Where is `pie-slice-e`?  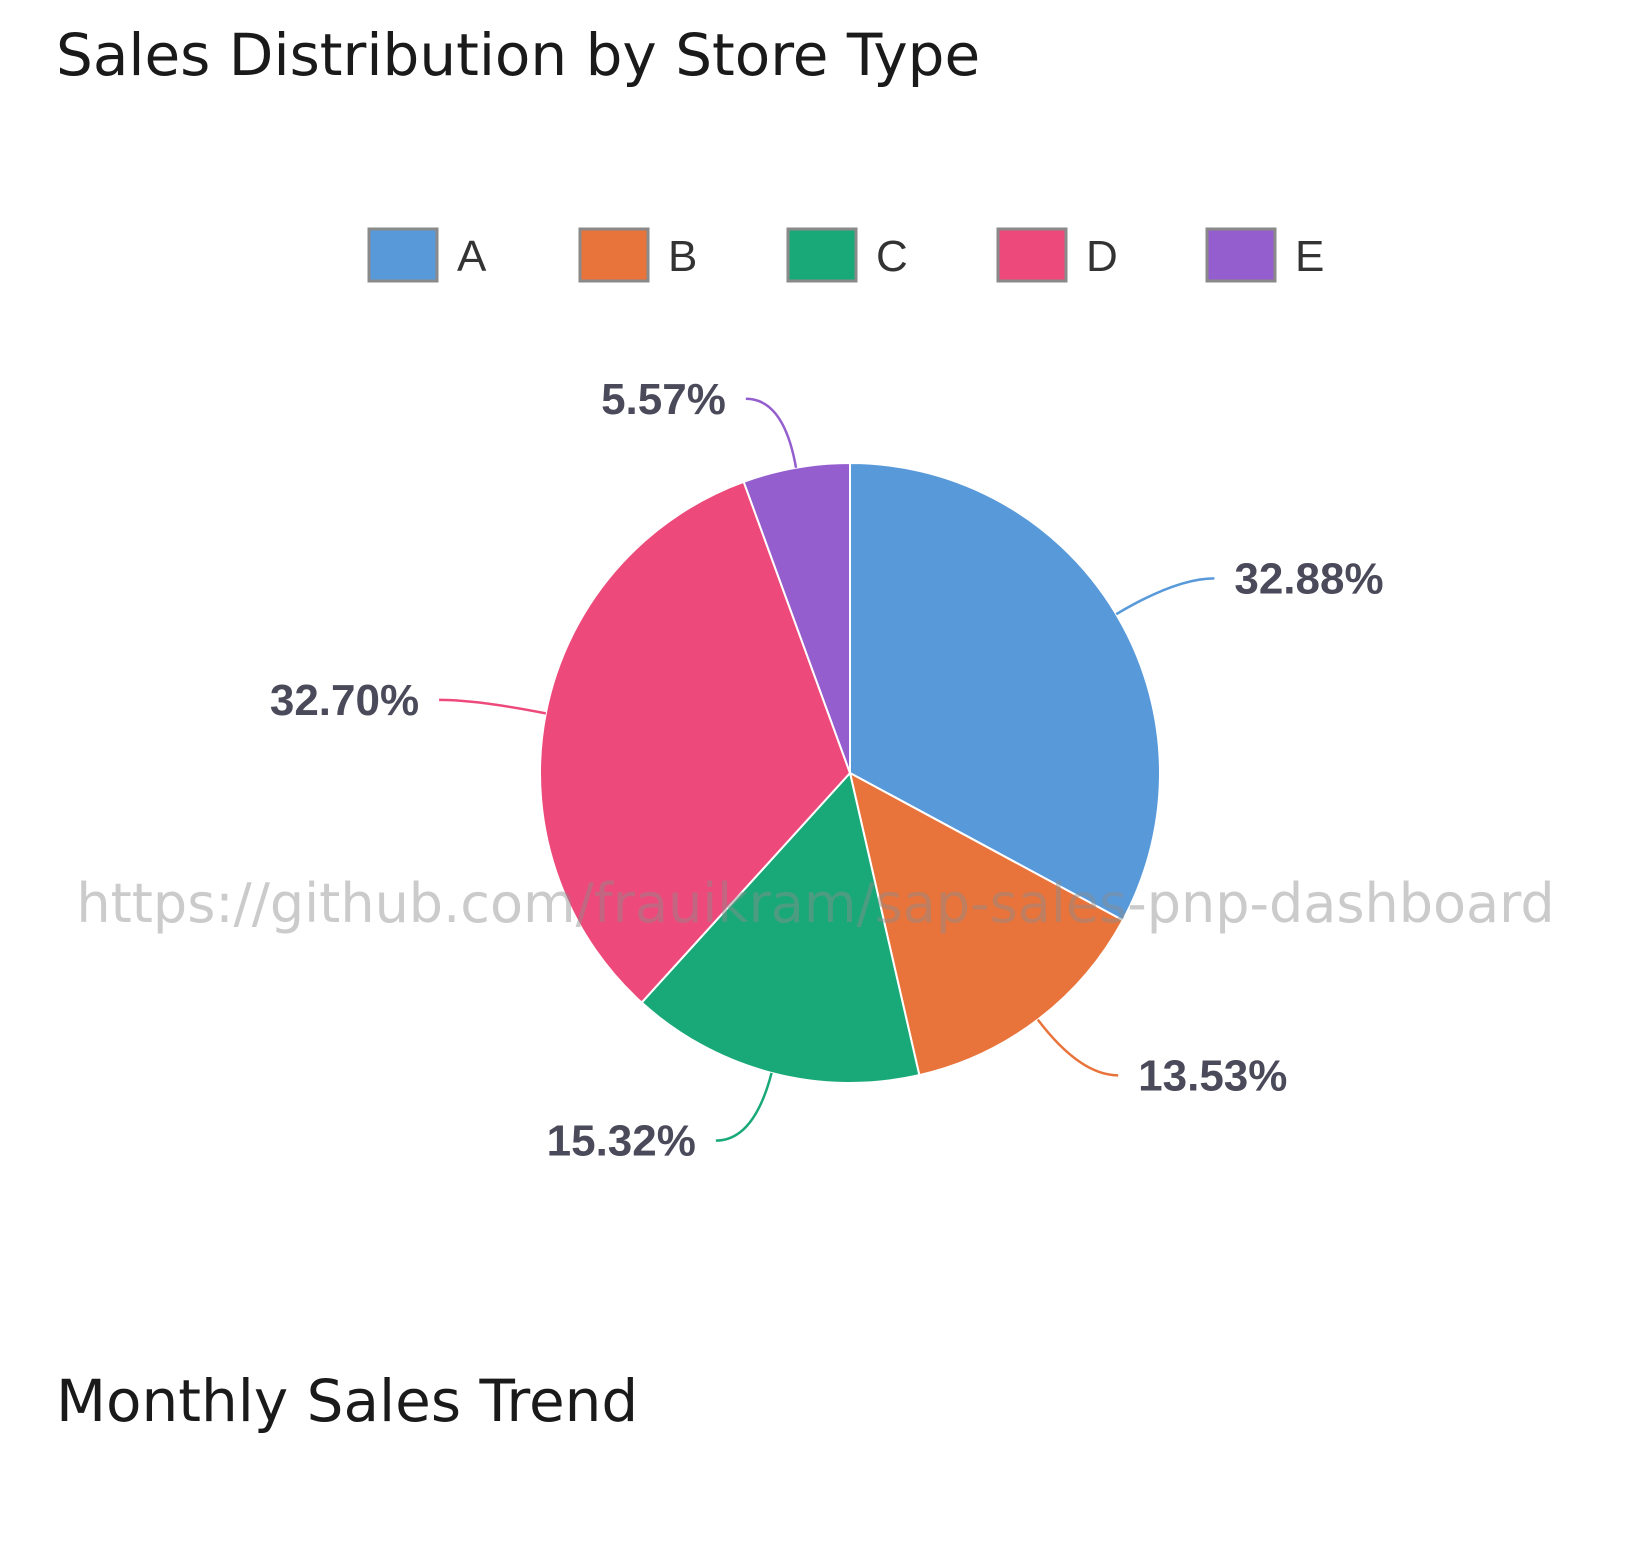
pie-slice-e is located at coordinates (796, 617).